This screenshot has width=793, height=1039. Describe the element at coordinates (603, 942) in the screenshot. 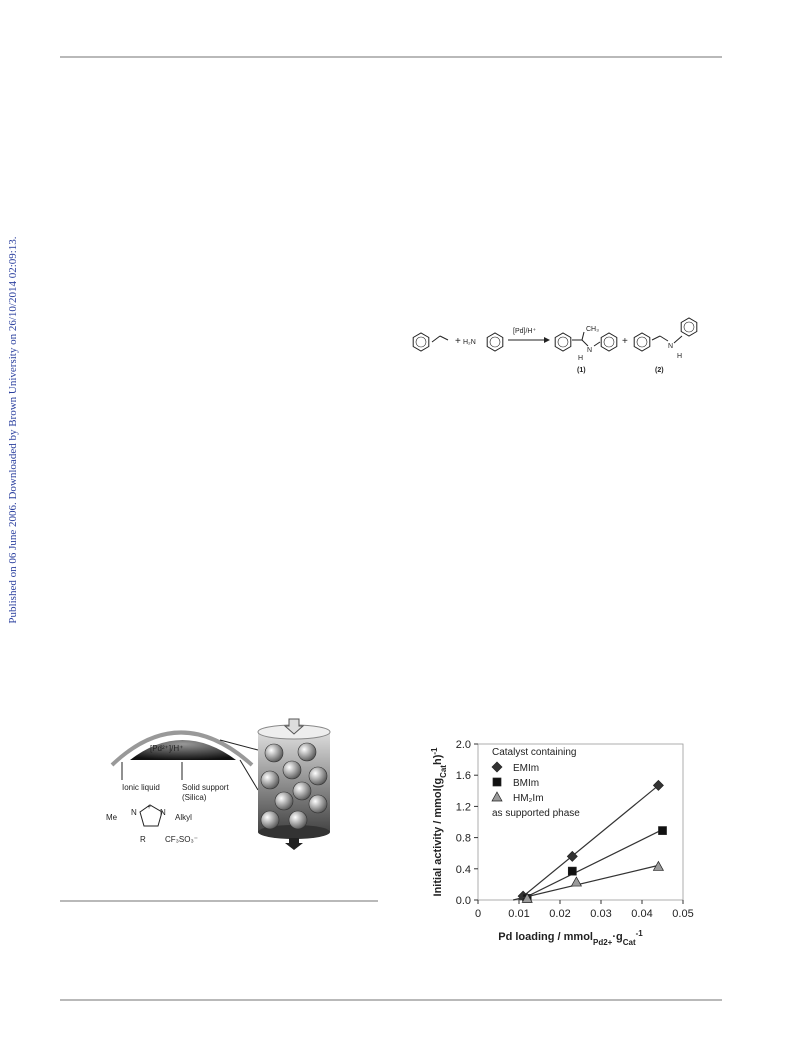

I see `label-part: Pd2+` at that location.